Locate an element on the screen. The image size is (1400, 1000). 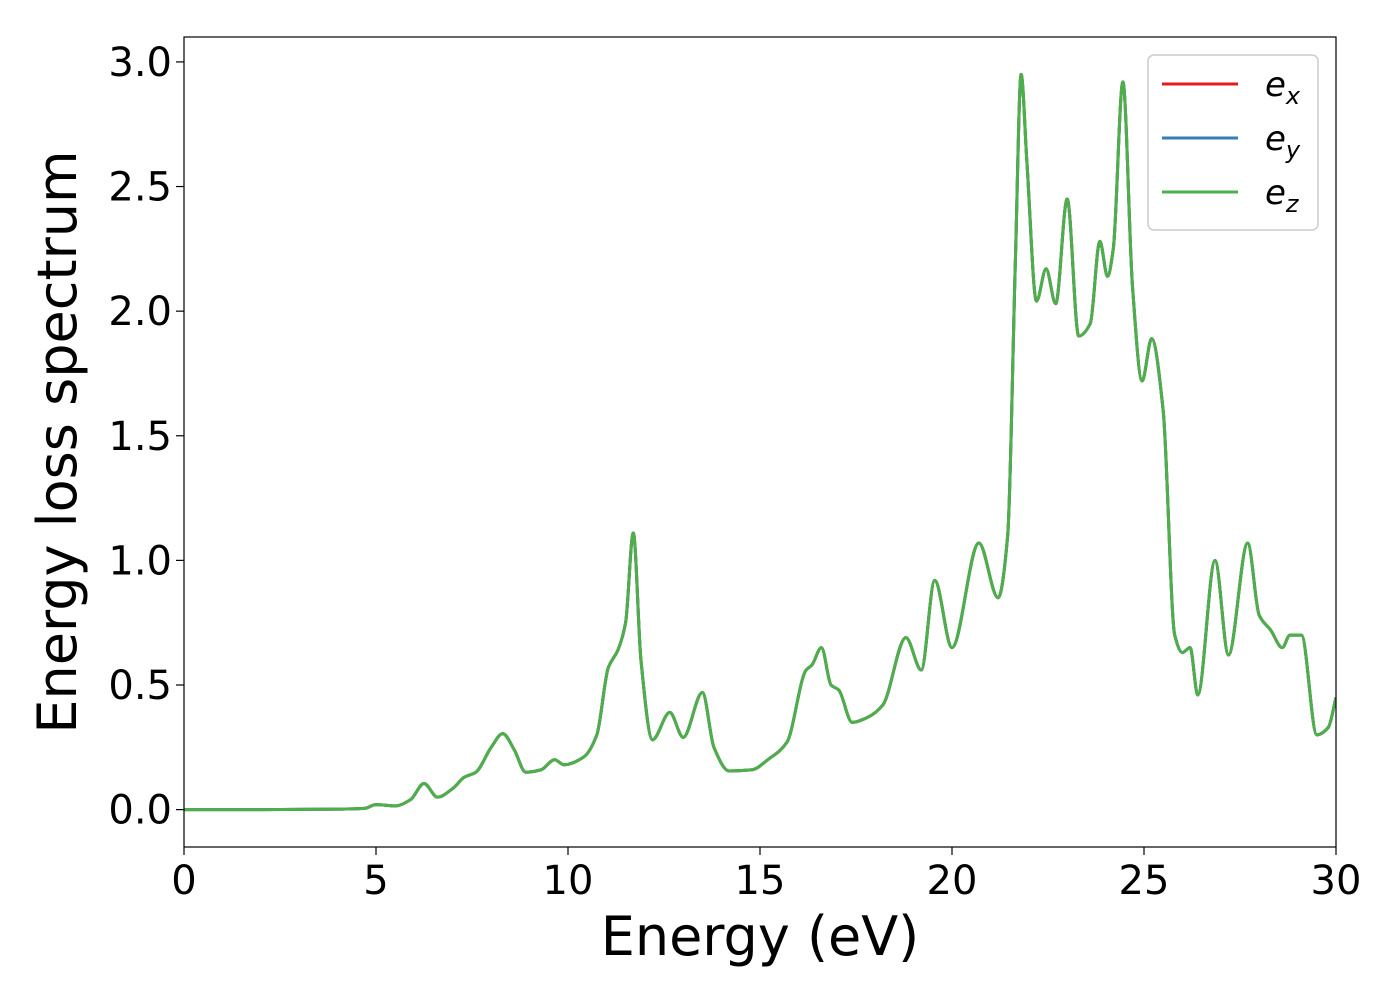
y-tick-label: 0.0 is located at coordinates (140, 811).